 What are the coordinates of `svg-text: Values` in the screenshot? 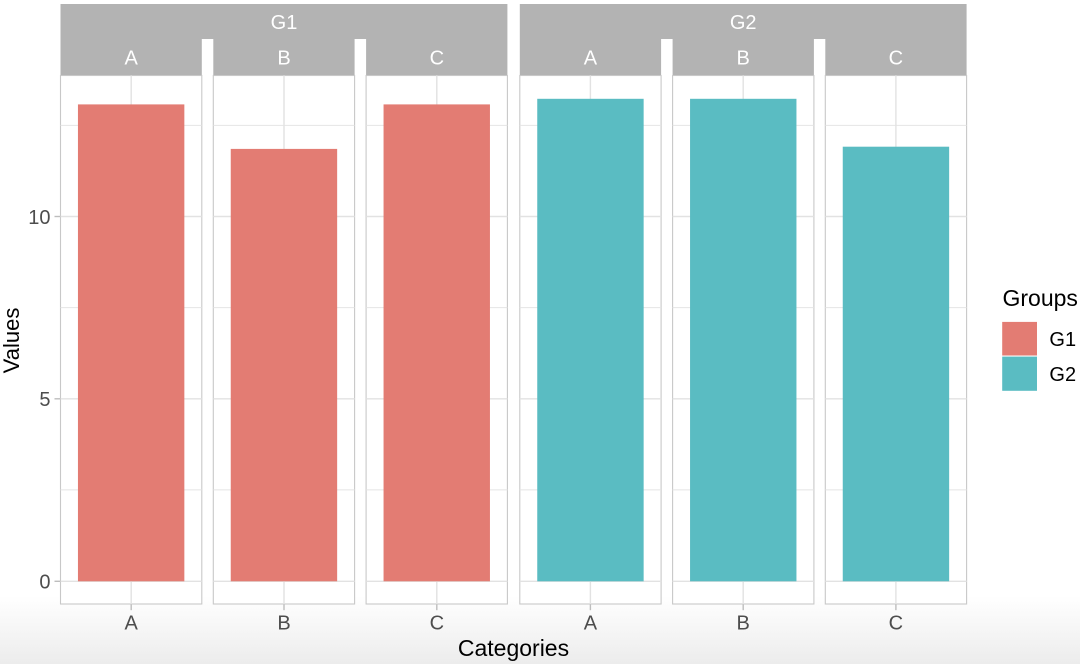 It's located at (12, 341).